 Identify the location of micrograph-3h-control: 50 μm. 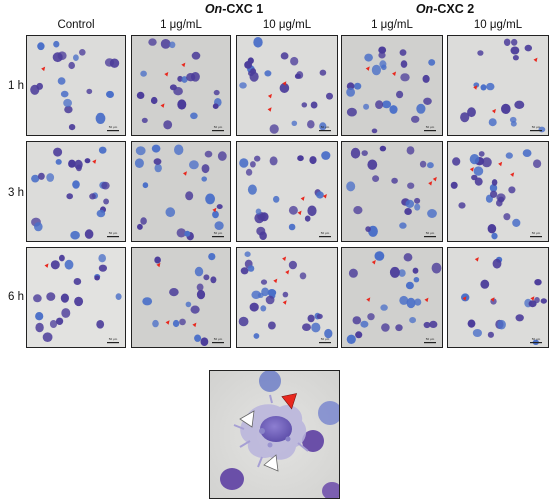
(76, 191).